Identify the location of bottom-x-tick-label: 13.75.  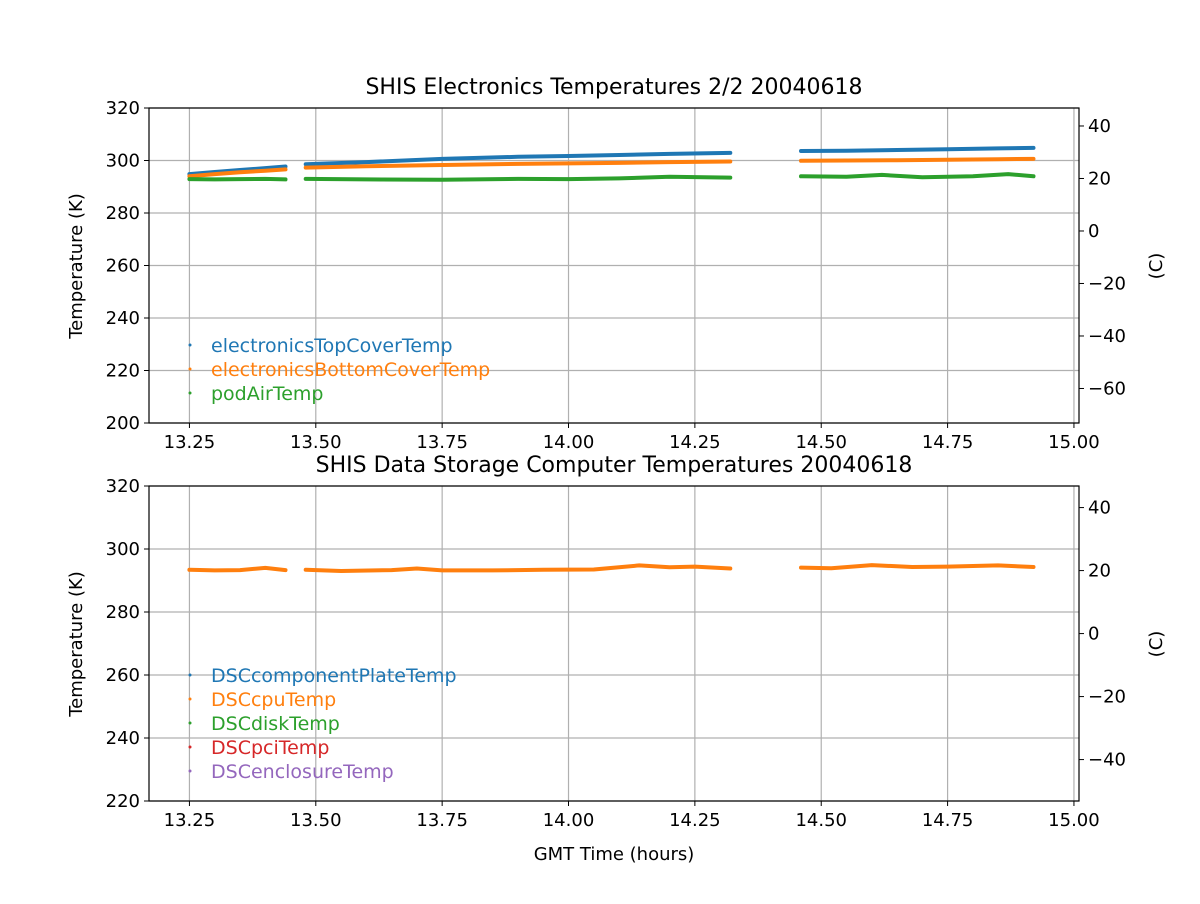
(442, 820).